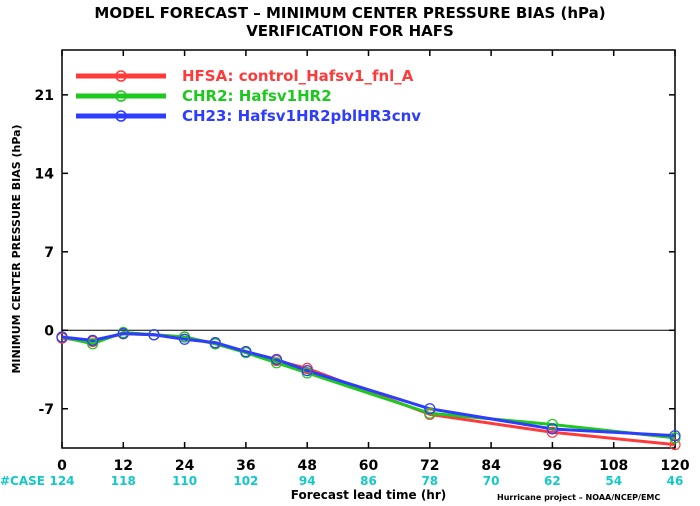 The image size is (700, 506). I want to click on case-count: 102, so click(245, 481).